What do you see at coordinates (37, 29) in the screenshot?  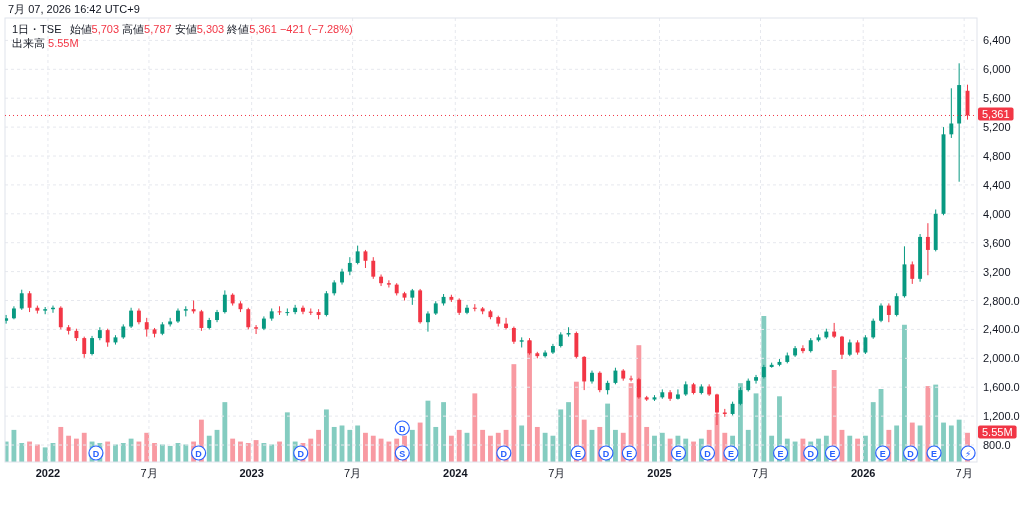 I see `title: 1日・TSE` at bounding box center [37, 29].